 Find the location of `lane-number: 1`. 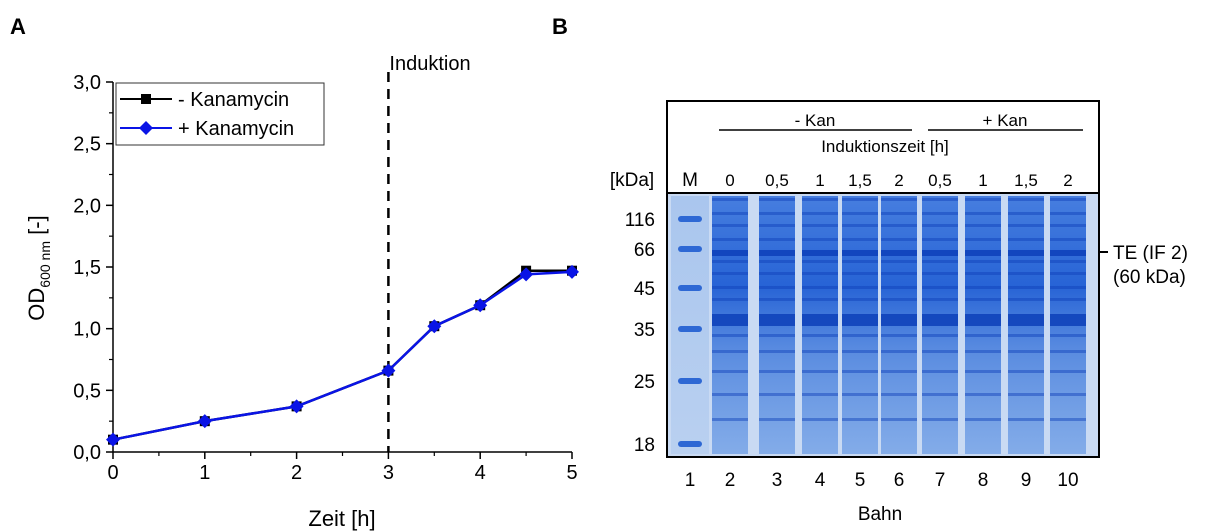

lane-number: 1 is located at coordinates (690, 480).